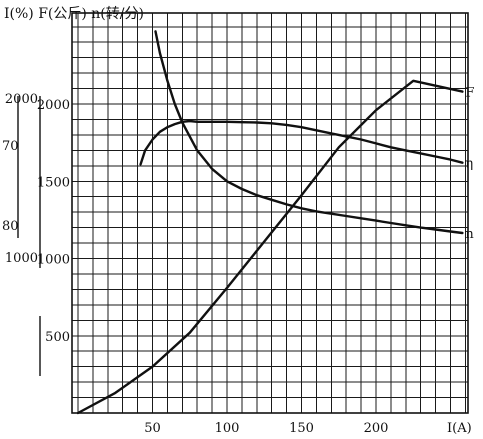 The height and width of the screenshot is (439, 483). Describe the element at coordinates (266, 428) in the screenshot. I see `x-ticks: 50 100 150 200` at that location.